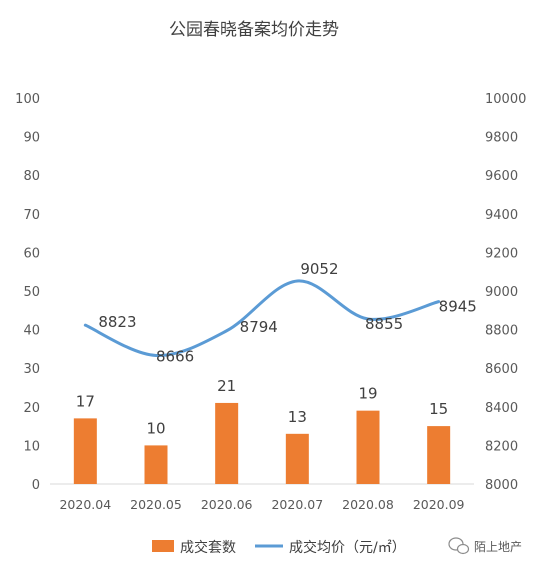 This screenshot has height=570, width=548. Describe the element at coordinates (458, 307) in the screenshot. I see `price-data-label: 8945` at that location.